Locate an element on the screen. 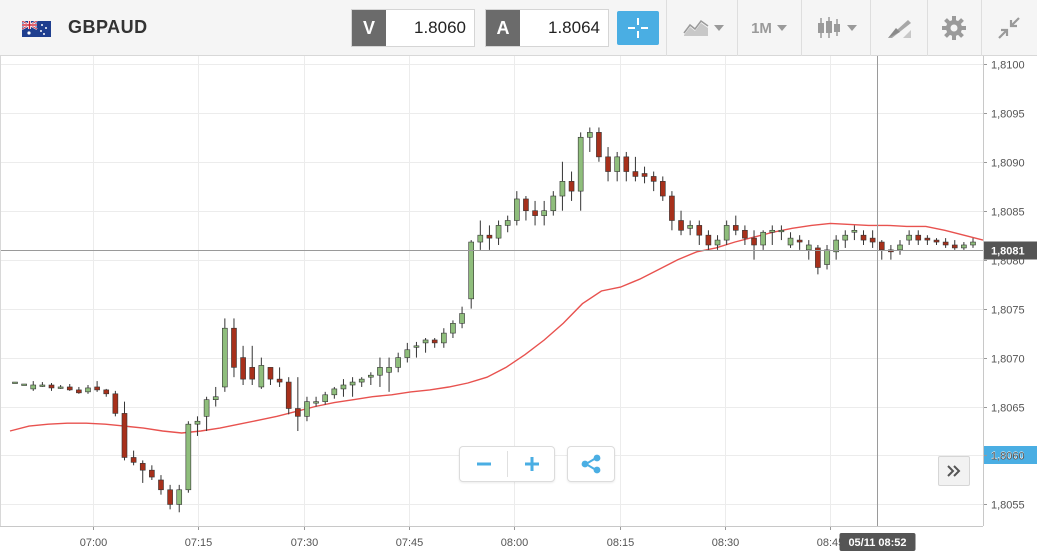  last-price-label: 1,8060 is located at coordinates (1008, 456).